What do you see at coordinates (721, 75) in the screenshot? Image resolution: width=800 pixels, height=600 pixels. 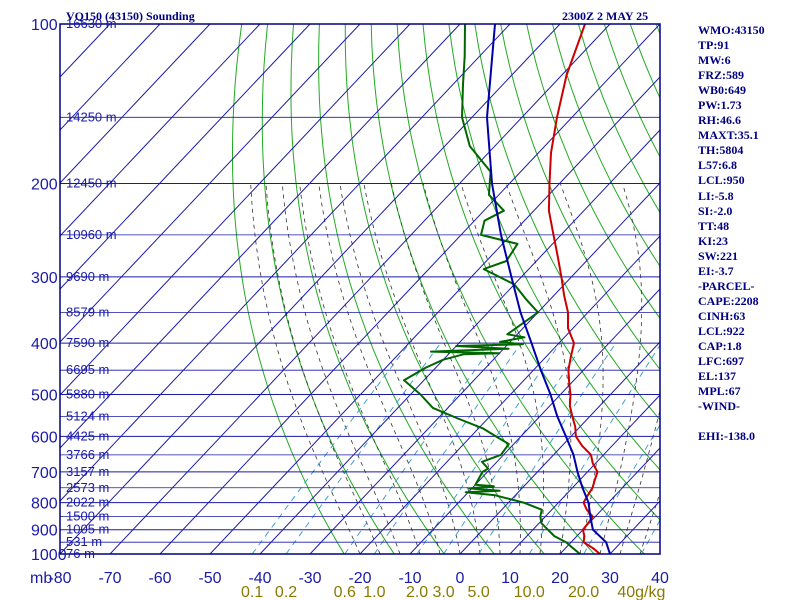 I see `index-item: FRZ:589` at bounding box center [721, 75].